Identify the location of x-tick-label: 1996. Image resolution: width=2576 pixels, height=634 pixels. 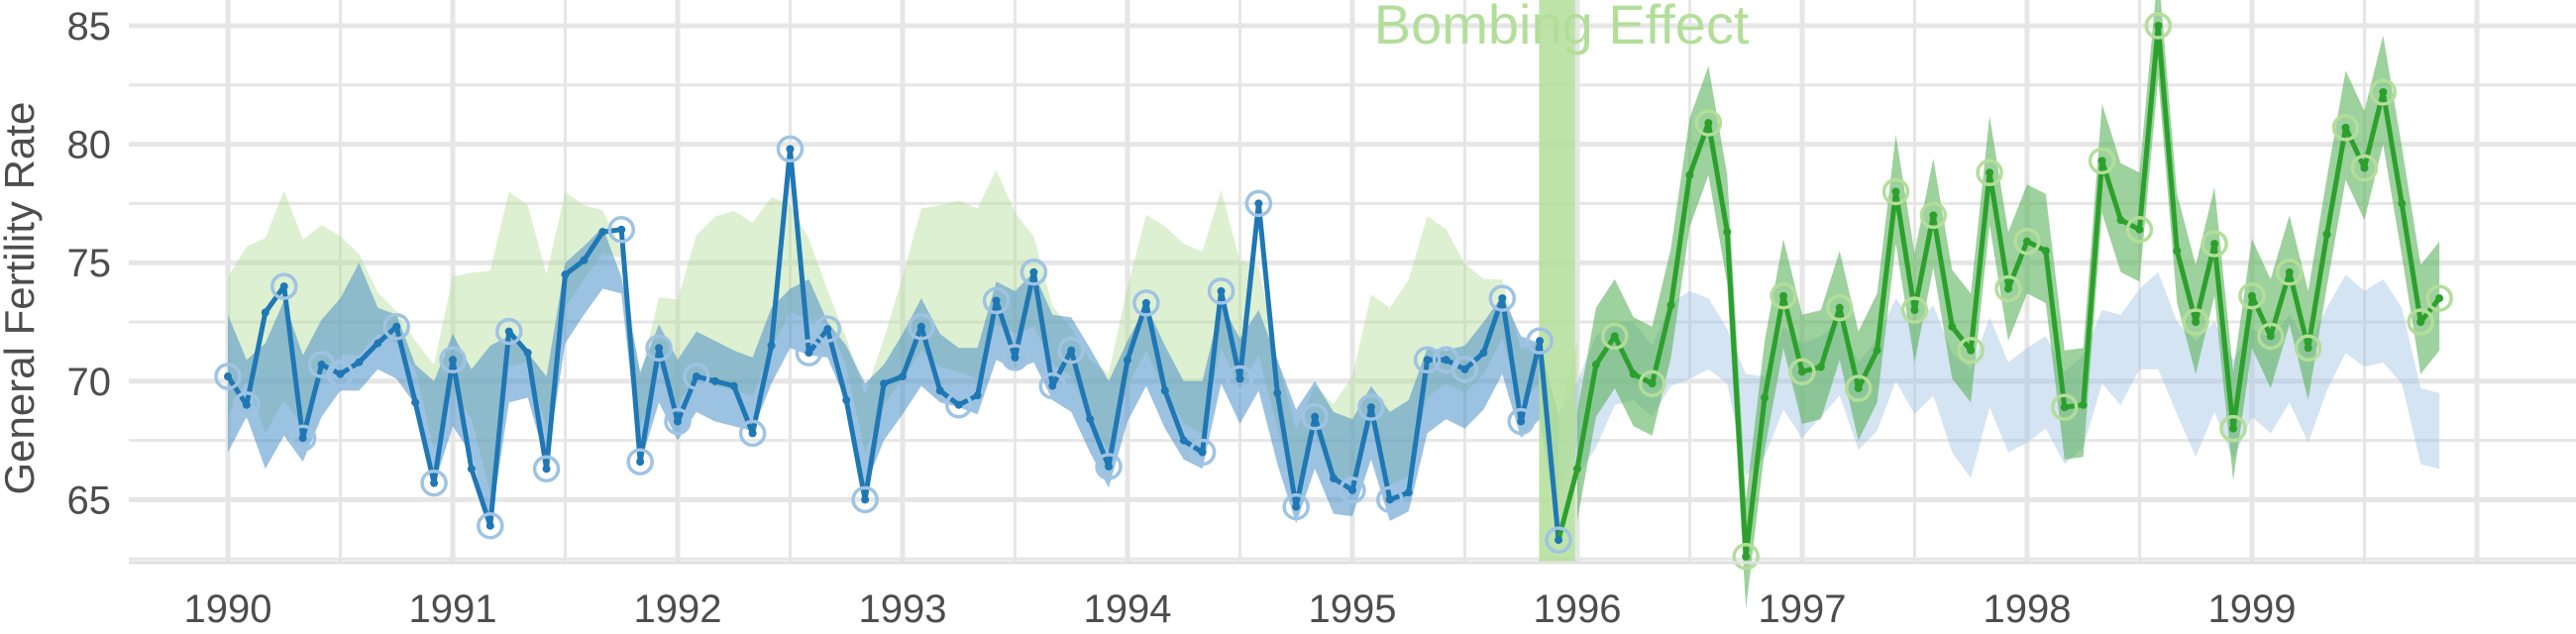
(1578, 609).